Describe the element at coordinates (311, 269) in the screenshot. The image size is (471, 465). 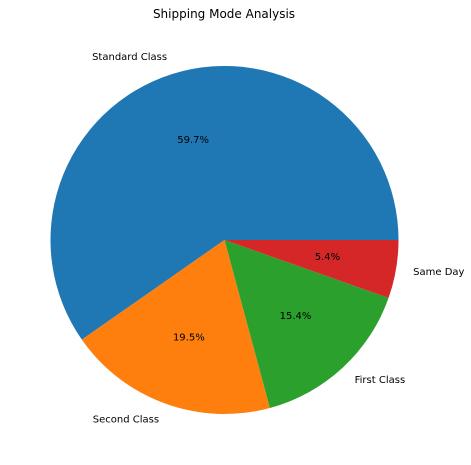
I see `pie-slice-same-day` at that location.